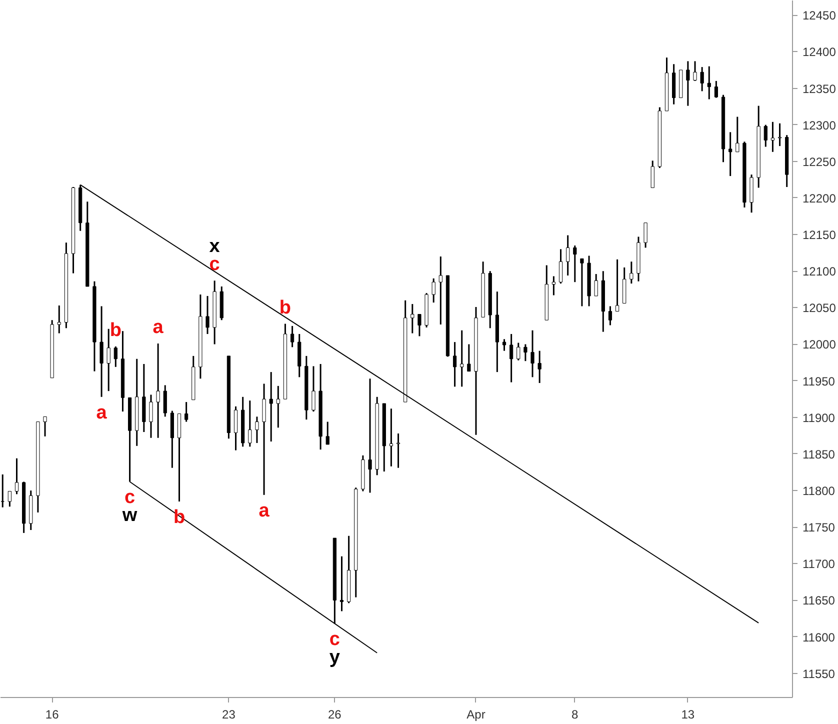  Describe the element at coordinates (819, 381) in the screenshot. I see `y-tick-label: 11950` at that location.